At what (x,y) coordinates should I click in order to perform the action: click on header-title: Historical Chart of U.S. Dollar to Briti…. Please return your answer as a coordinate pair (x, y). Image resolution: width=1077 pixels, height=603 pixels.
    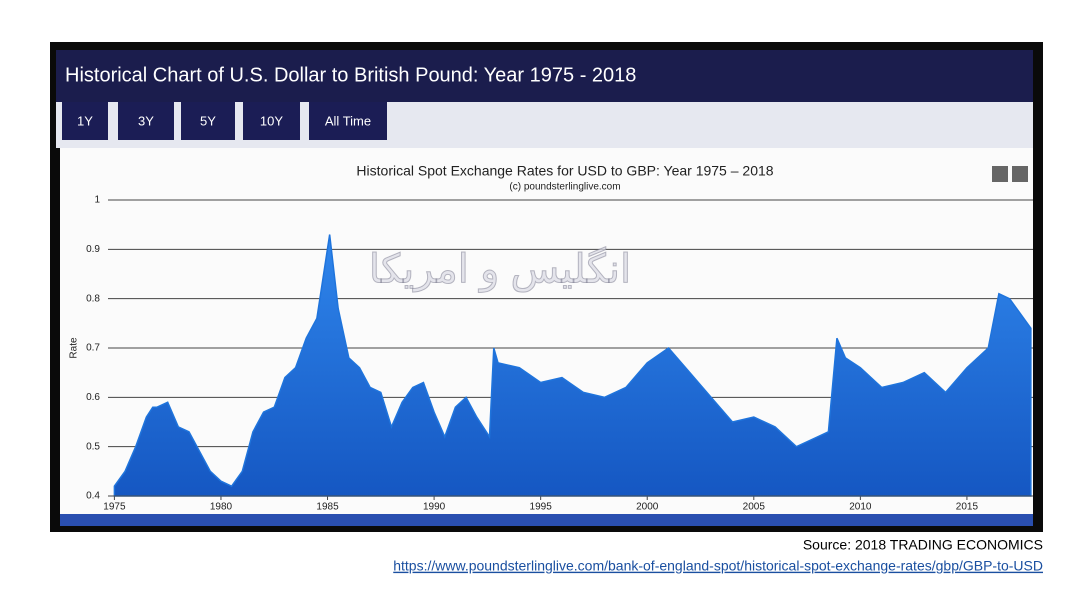
    Looking at the image, I should click on (350, 75).